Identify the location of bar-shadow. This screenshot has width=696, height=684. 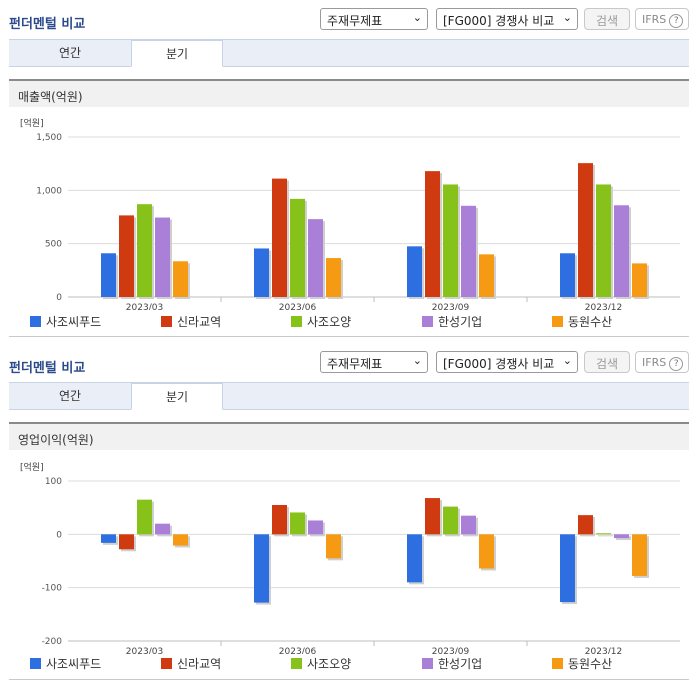
(605, 536).